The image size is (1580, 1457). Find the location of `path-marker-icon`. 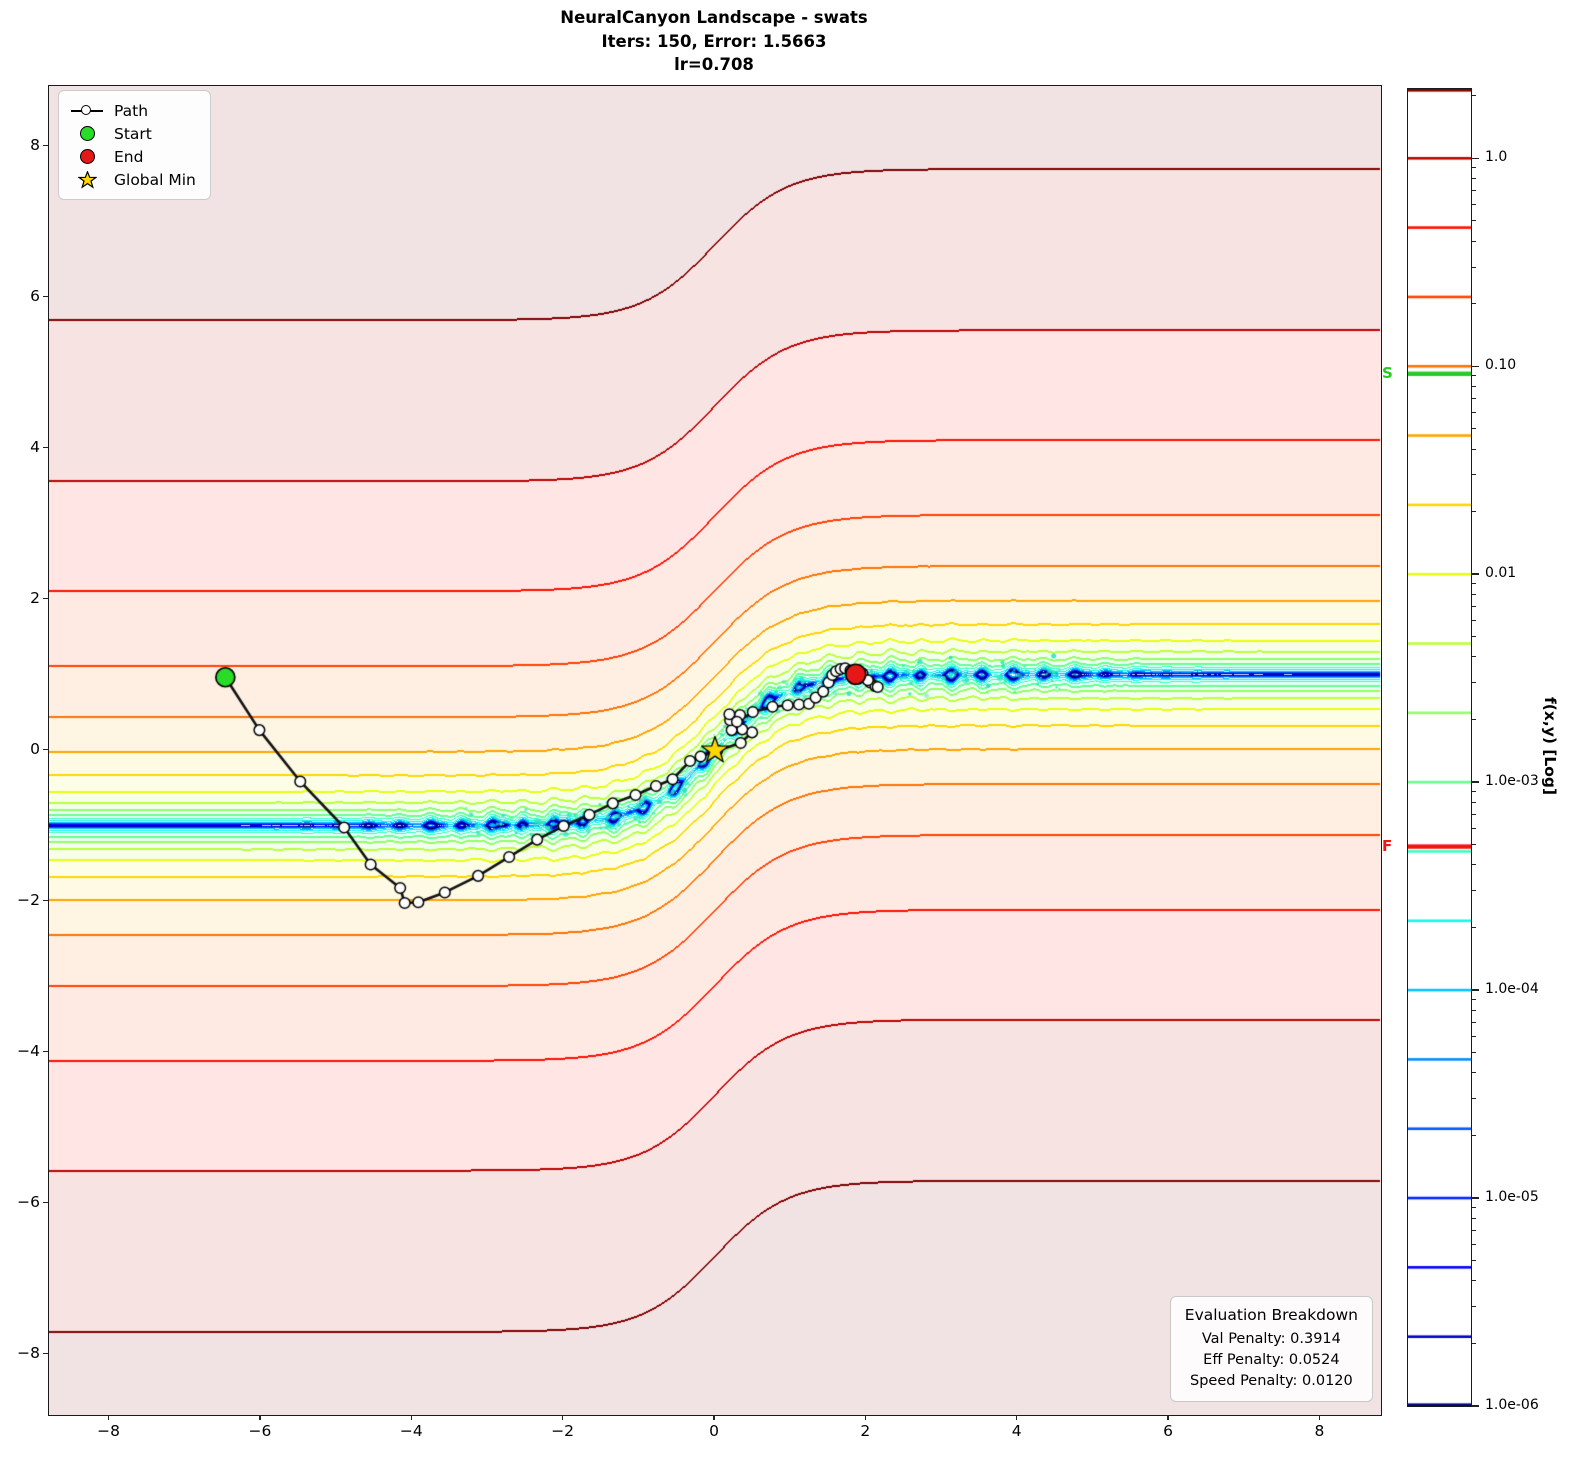

path-marker-icon is located at coordinates (86, 110).